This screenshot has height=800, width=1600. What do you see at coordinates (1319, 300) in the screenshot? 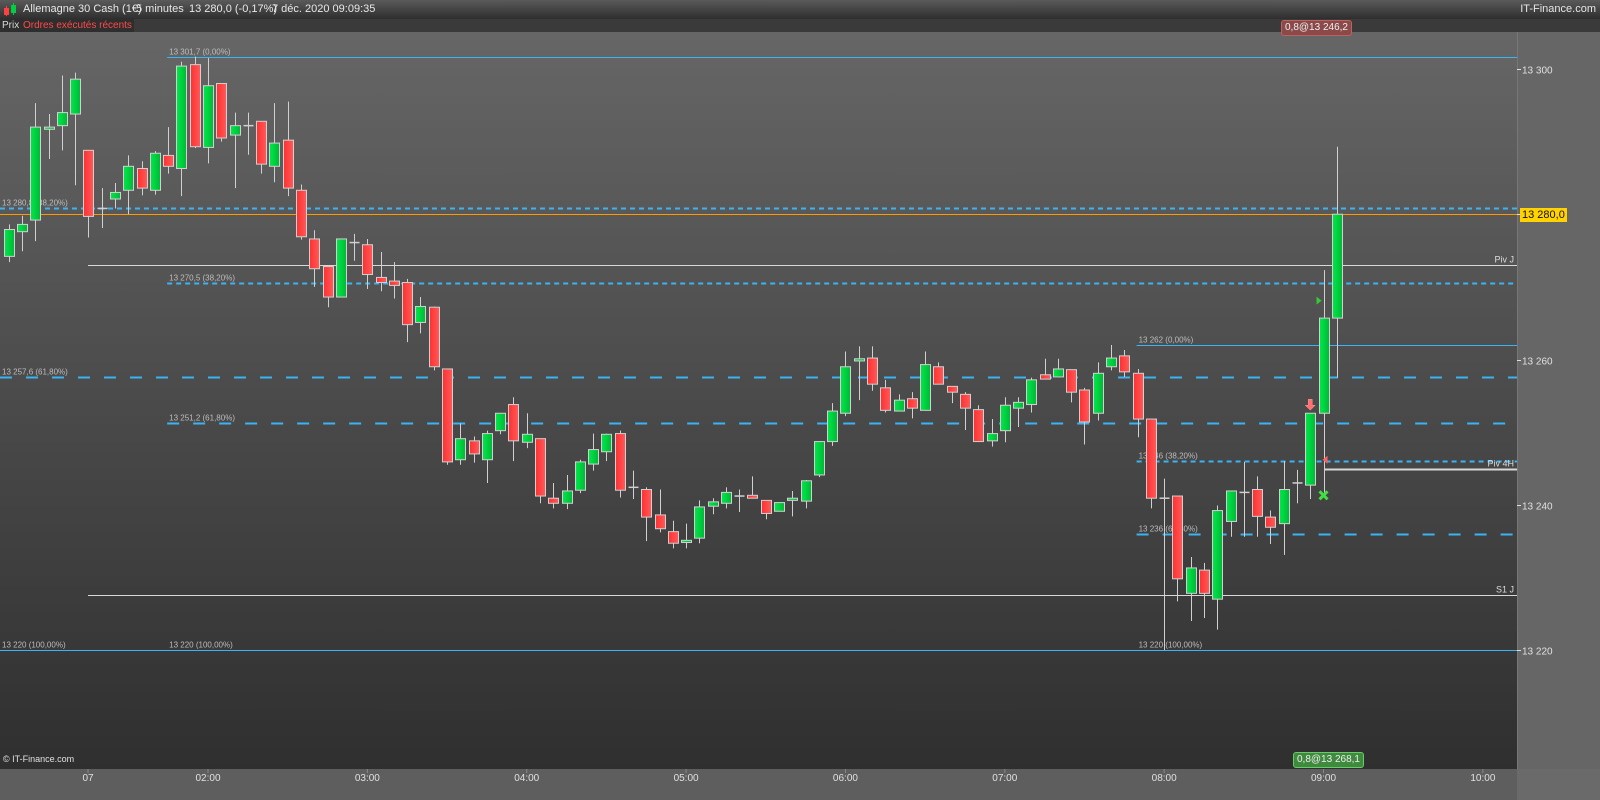
I see `triangle-right-icon` at bounding box center [1319, 300].